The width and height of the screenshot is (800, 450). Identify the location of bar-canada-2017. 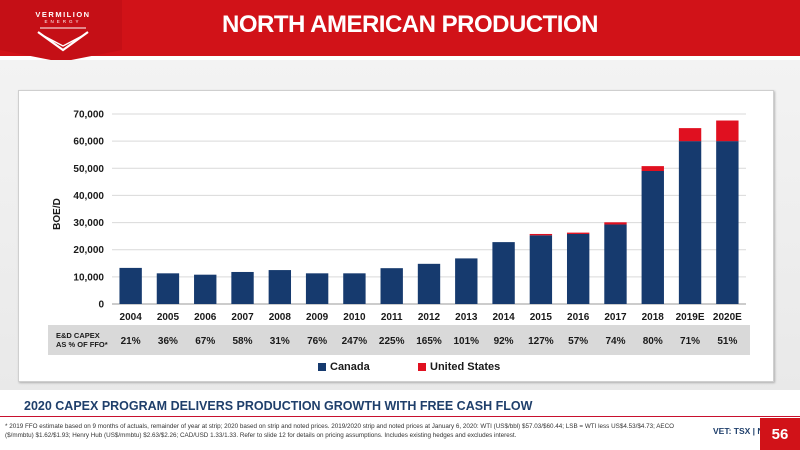
(615, 264).